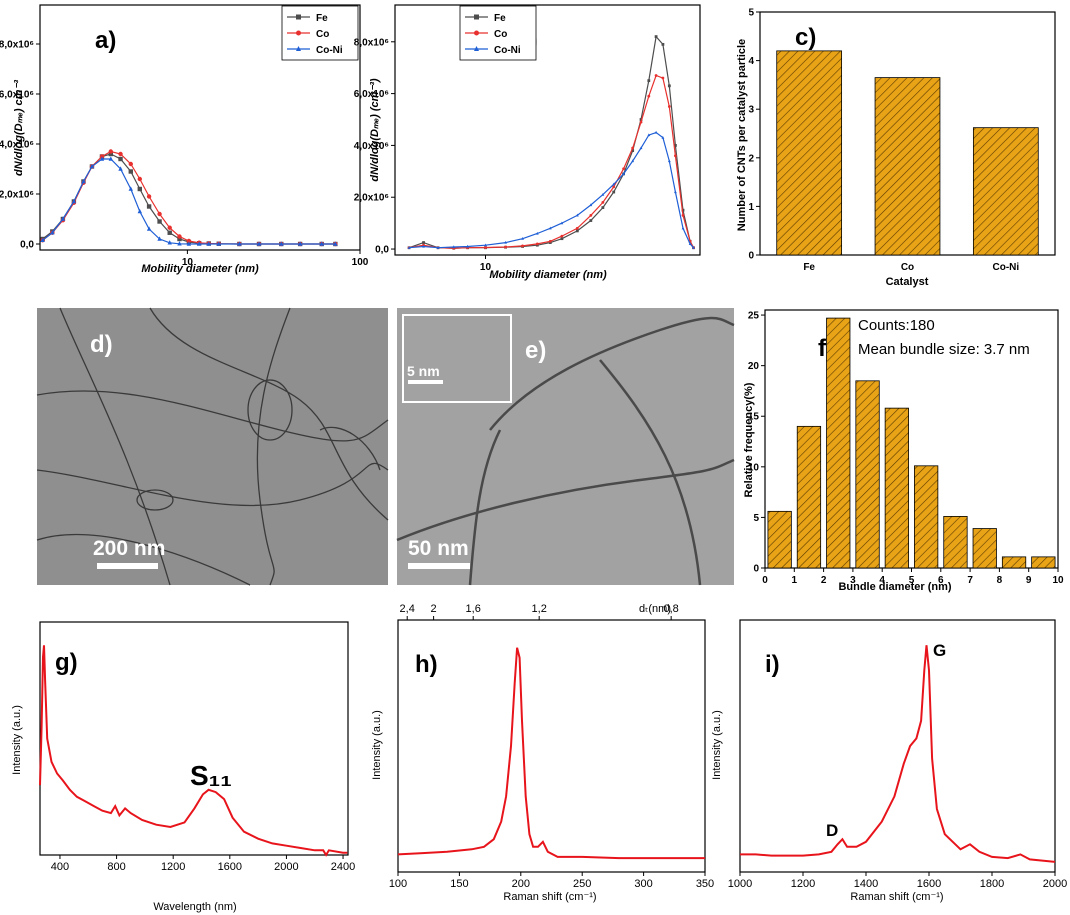  Describe the element at coordinates (1000, 580) in the screenshot. I see `x-tick-label: 8` at that location.